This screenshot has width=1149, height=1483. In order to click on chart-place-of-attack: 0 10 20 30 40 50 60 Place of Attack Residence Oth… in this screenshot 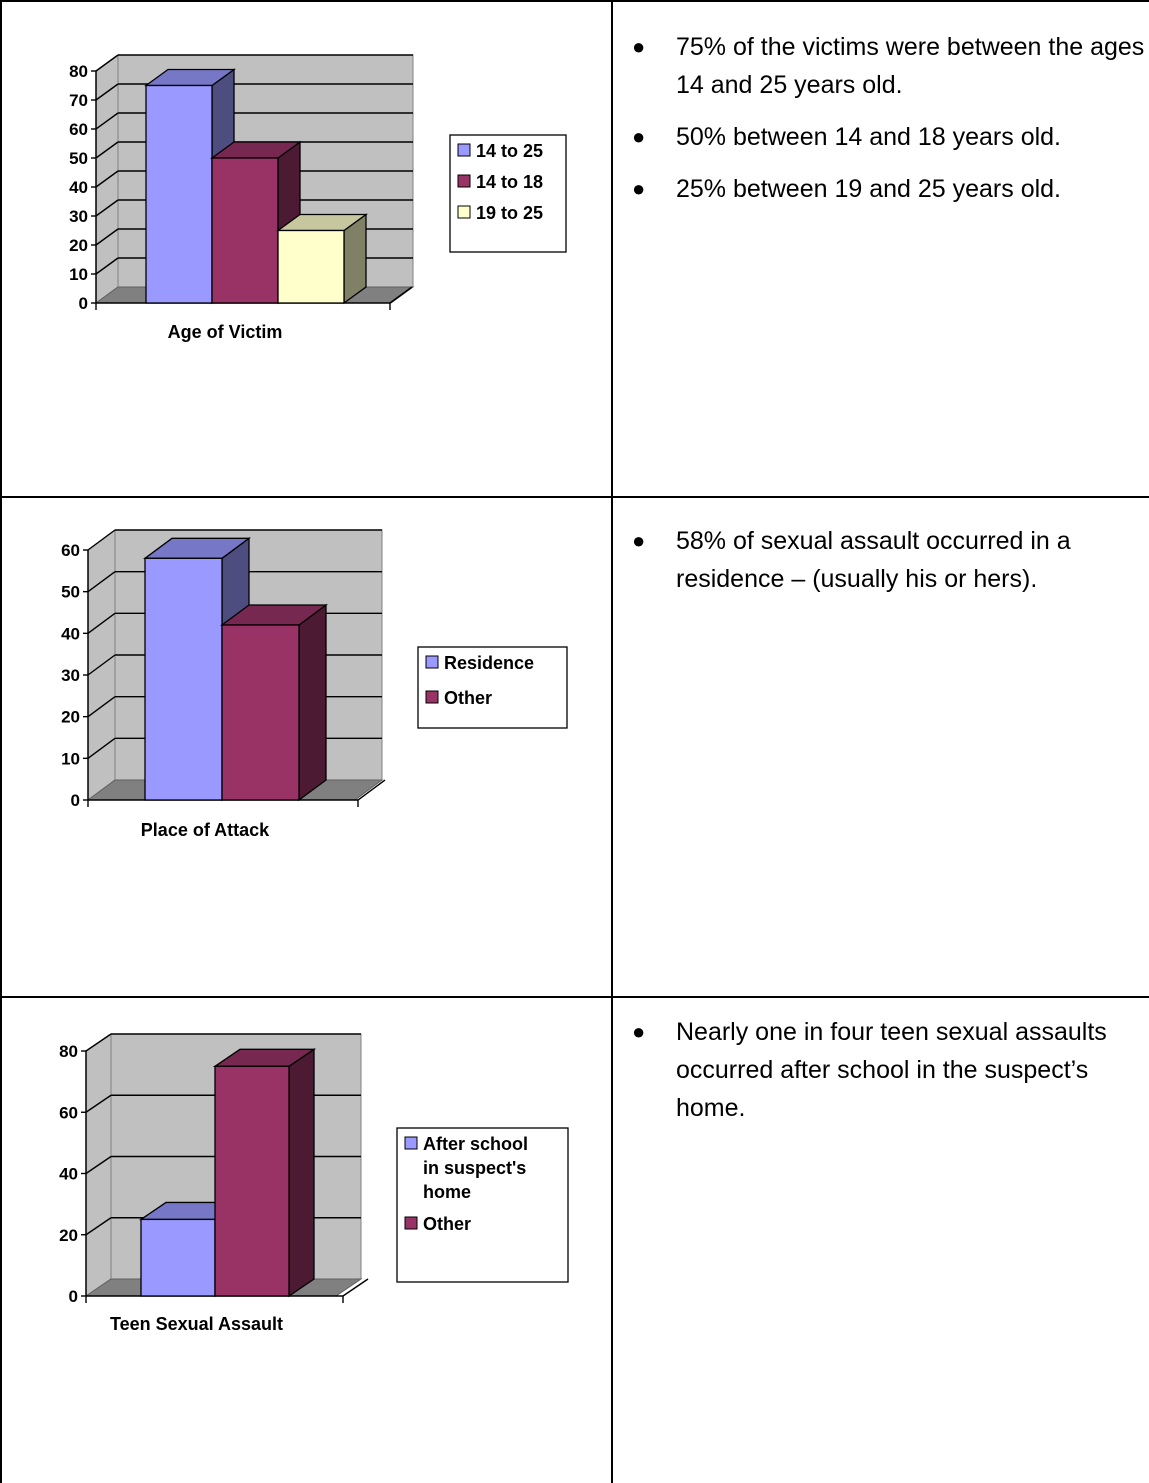, I will do `click(314, 684)`.